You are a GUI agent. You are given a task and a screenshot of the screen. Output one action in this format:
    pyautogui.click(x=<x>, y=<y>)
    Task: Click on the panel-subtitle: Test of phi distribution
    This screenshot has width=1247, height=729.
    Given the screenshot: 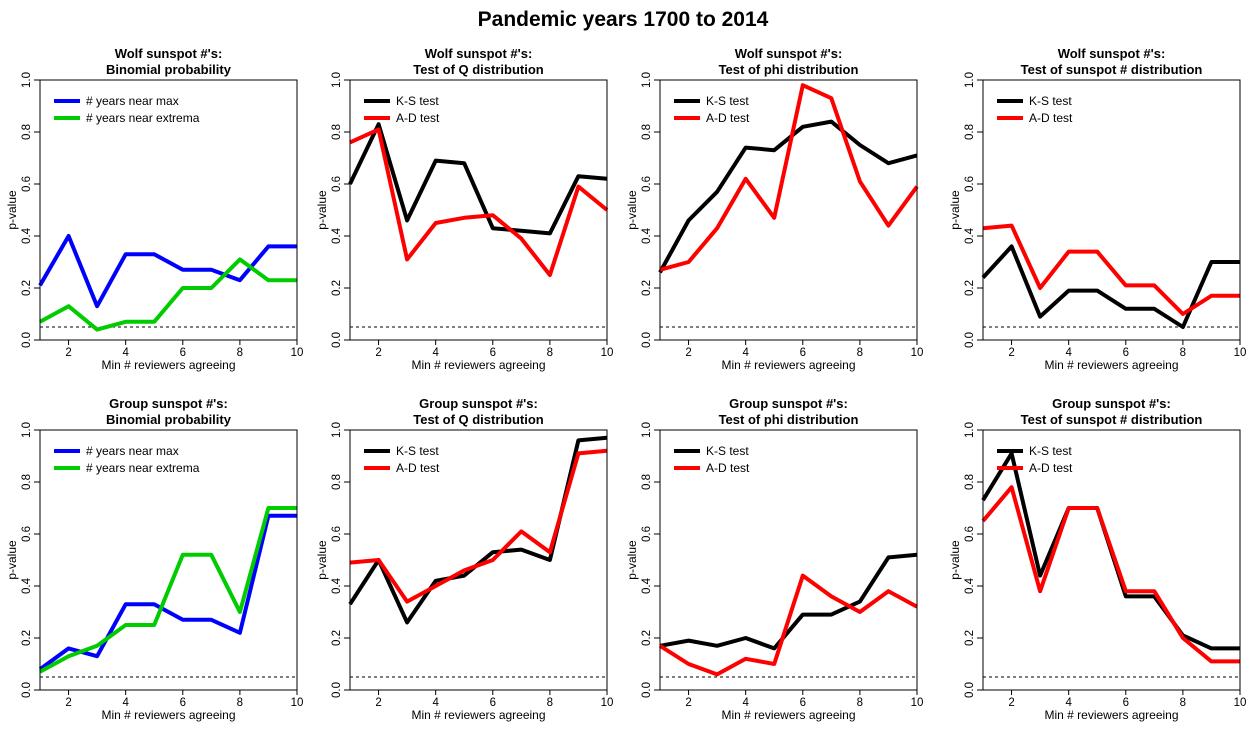 What is the action you would take?
    pyautogui.click(x=789, y=69)
    